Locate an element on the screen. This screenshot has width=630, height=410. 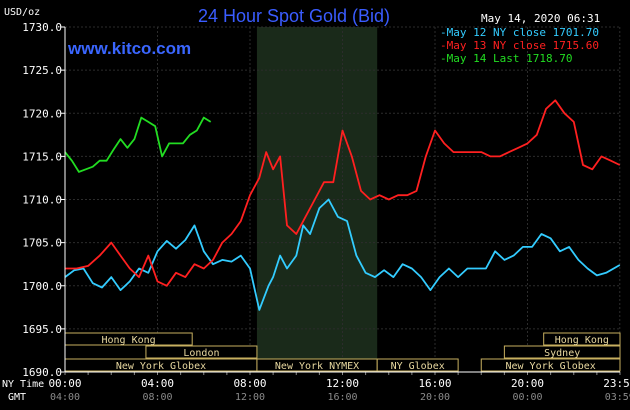
y-tick-label: 1715.0 is located at coordinates (42, 156).